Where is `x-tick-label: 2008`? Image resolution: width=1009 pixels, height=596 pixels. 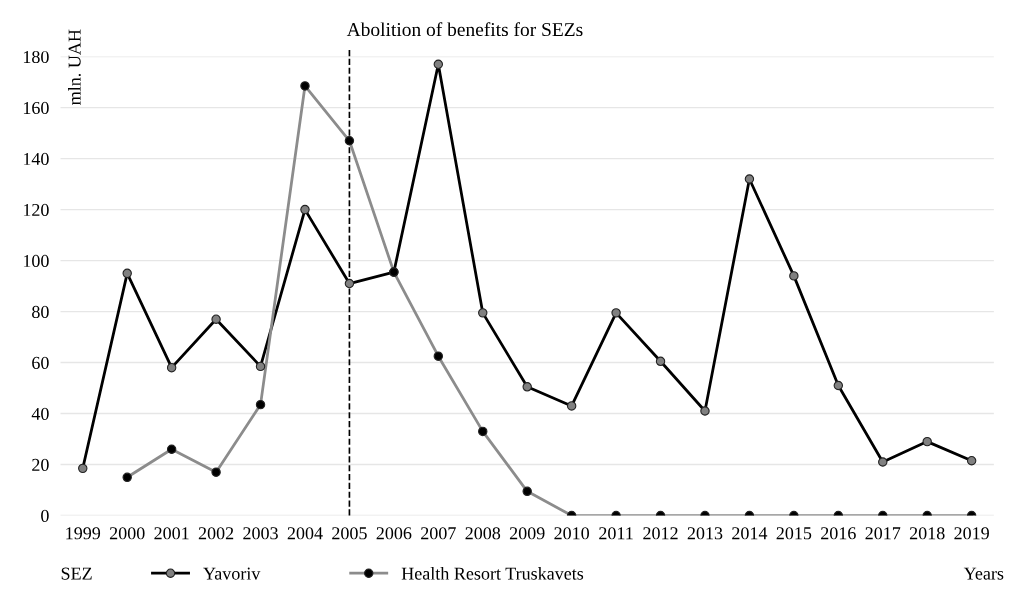 x-tick-label: 2008 is located at coordinates (483, 533).